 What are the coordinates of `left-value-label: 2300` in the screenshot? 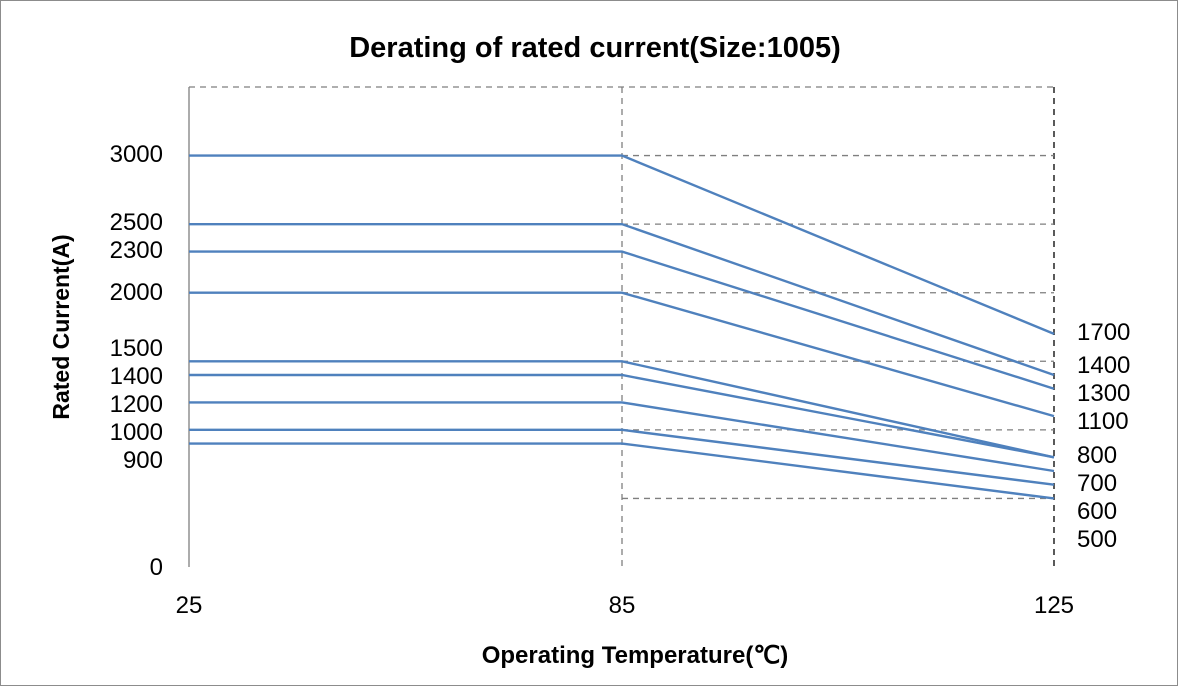 It's located at (136, 250).